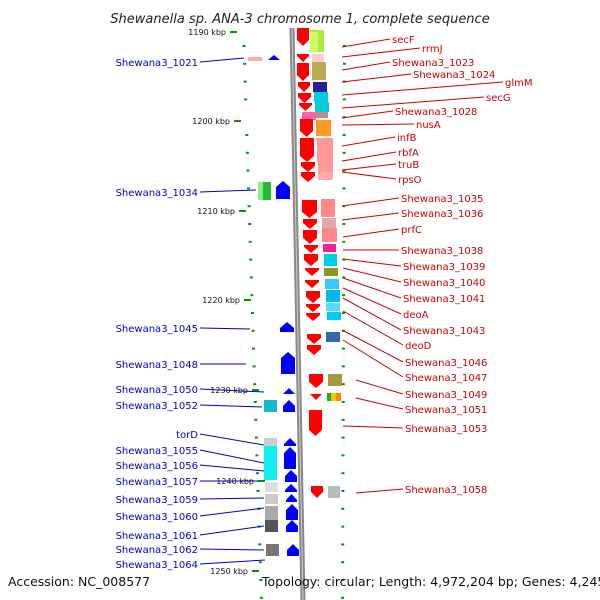  What do you see at coordinates (446, 490) in the screenshot?
I see `gene-label-right: Shewana3_1058` at bounding box center [446, 490].